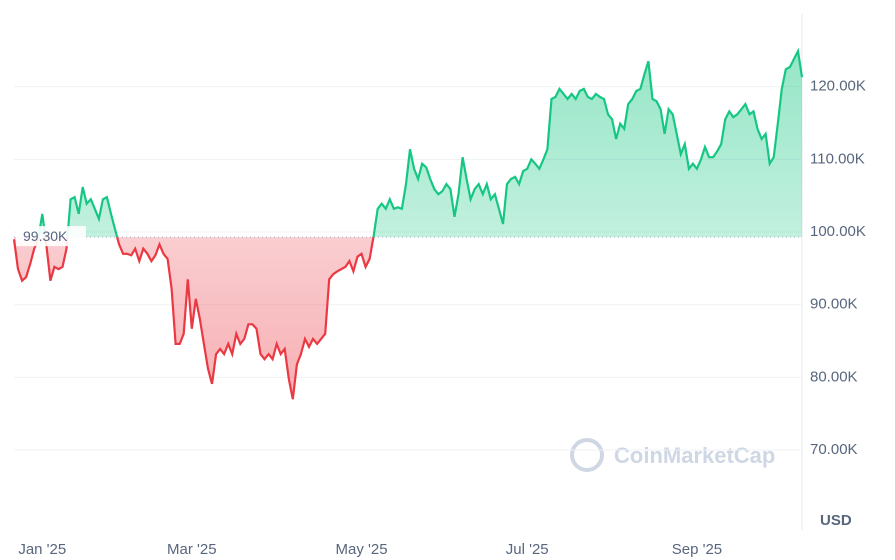 The image size is (895, 560). I want to click on line-down, so click(193, 318).